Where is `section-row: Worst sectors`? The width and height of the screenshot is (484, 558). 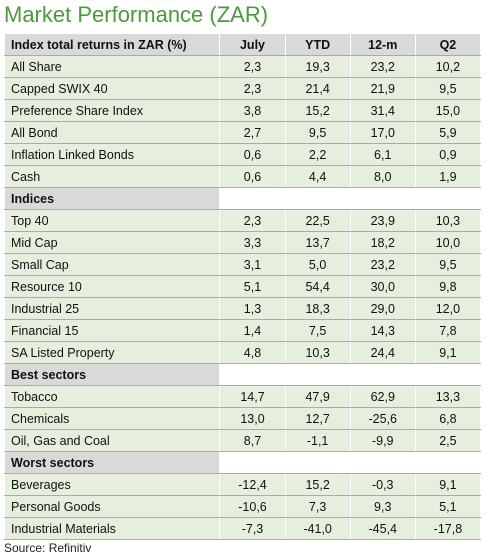 section-row: Worst sectors is located at coordinates (242, 462).